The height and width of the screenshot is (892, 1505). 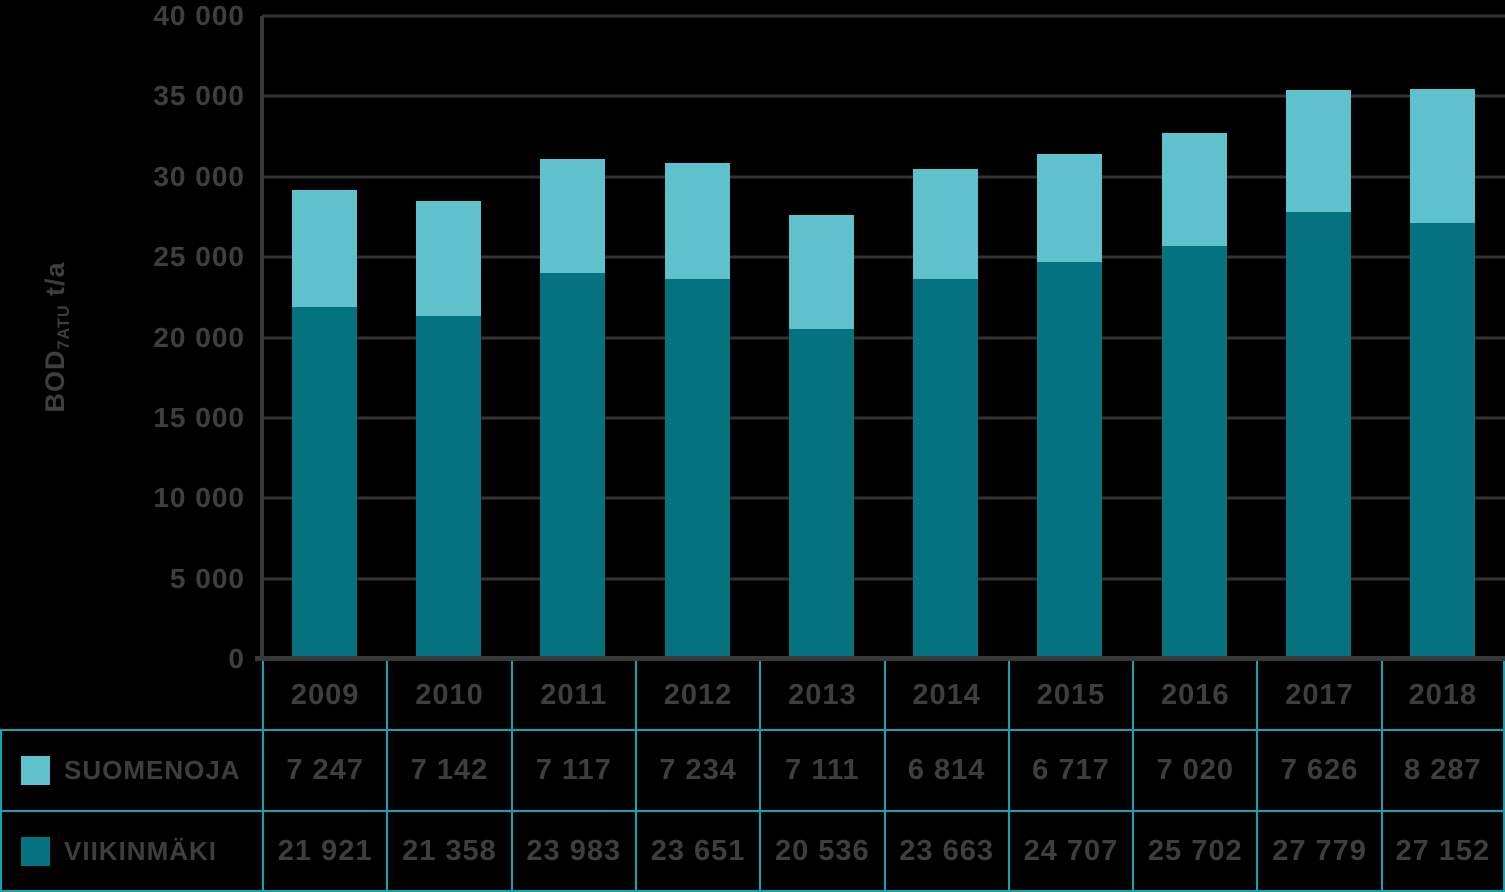 I want to click on value-cell: 24 707, so click(x=1070, y=852).